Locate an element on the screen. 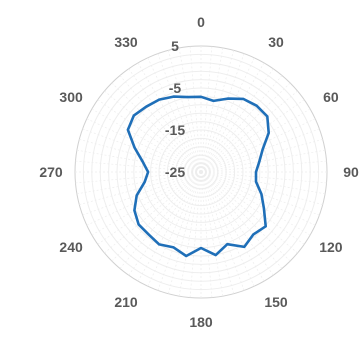 The height and width of the screenshot is (354, 361). angle-tick-label: 90 is located at coordinates (351, 172).